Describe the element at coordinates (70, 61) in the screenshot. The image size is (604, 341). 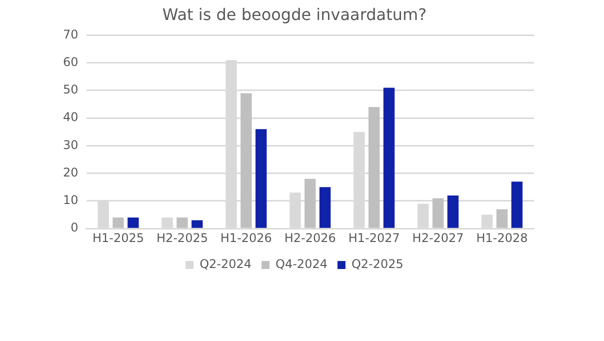
I see `y-tick-label: 60` at that location.